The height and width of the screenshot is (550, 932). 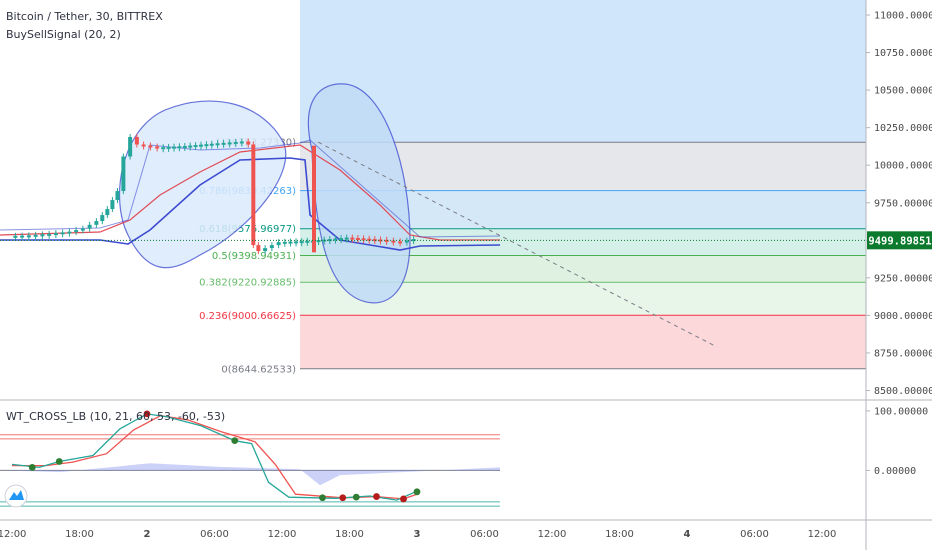 I want to click on moving-average-line, so click(x=250, y=192).